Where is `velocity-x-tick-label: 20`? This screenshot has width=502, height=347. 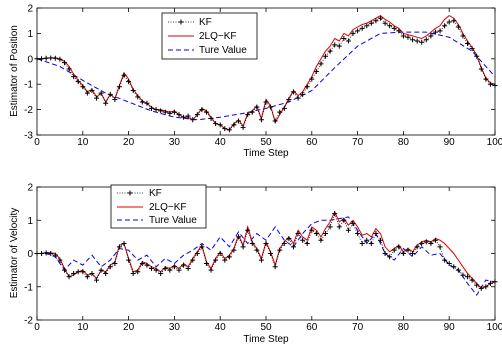 velocity-x-tick-label: 20 is located at coordinates (129, 327).